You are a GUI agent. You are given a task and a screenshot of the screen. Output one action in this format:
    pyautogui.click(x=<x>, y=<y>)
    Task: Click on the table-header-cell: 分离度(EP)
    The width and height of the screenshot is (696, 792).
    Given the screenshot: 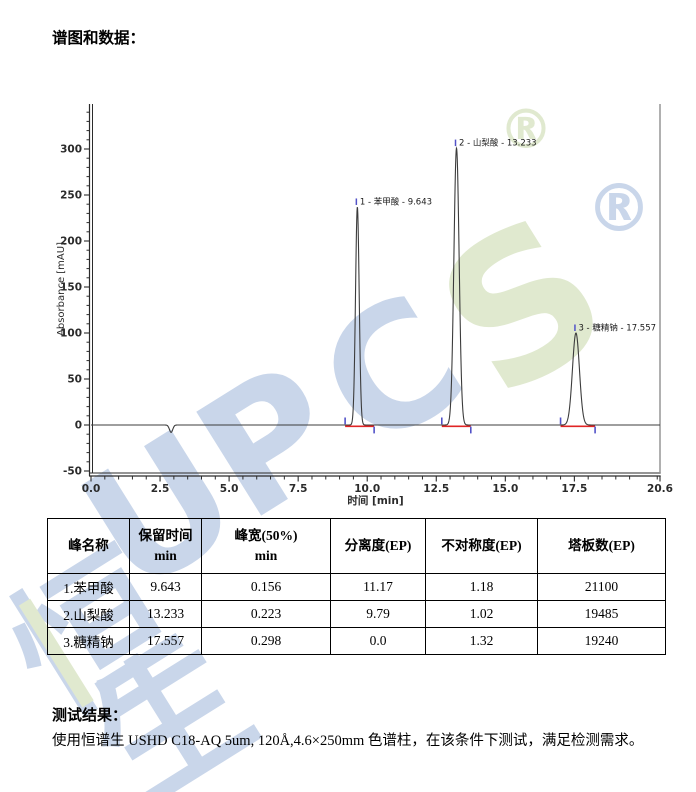 What is the action you would take?
    pyautogui.click(x=378, y=546)
    